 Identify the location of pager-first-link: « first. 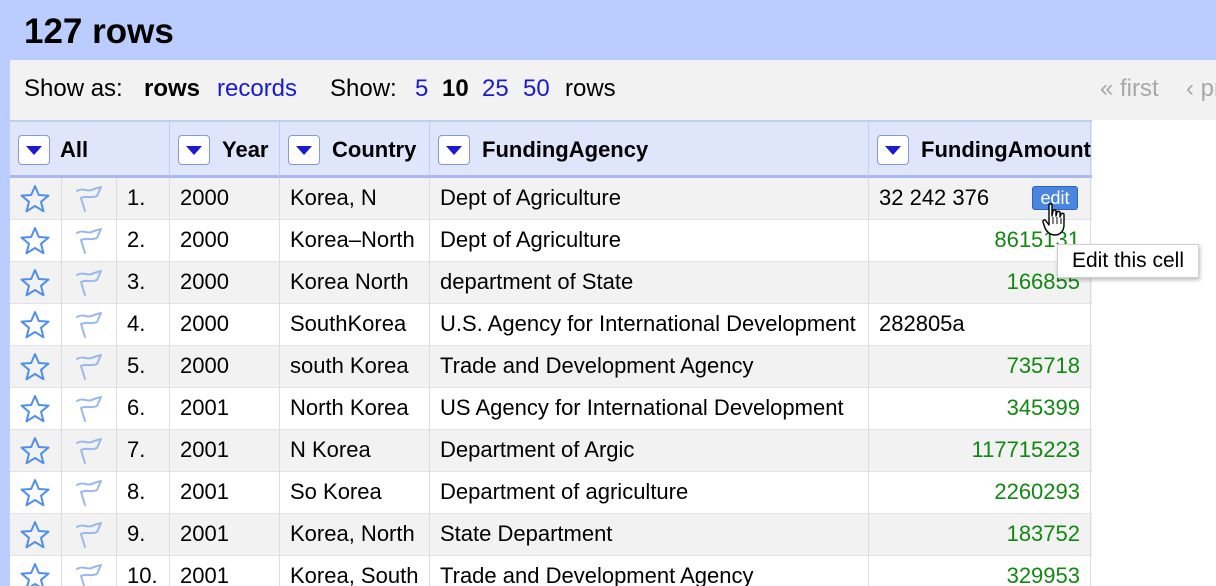
(1129, 88).